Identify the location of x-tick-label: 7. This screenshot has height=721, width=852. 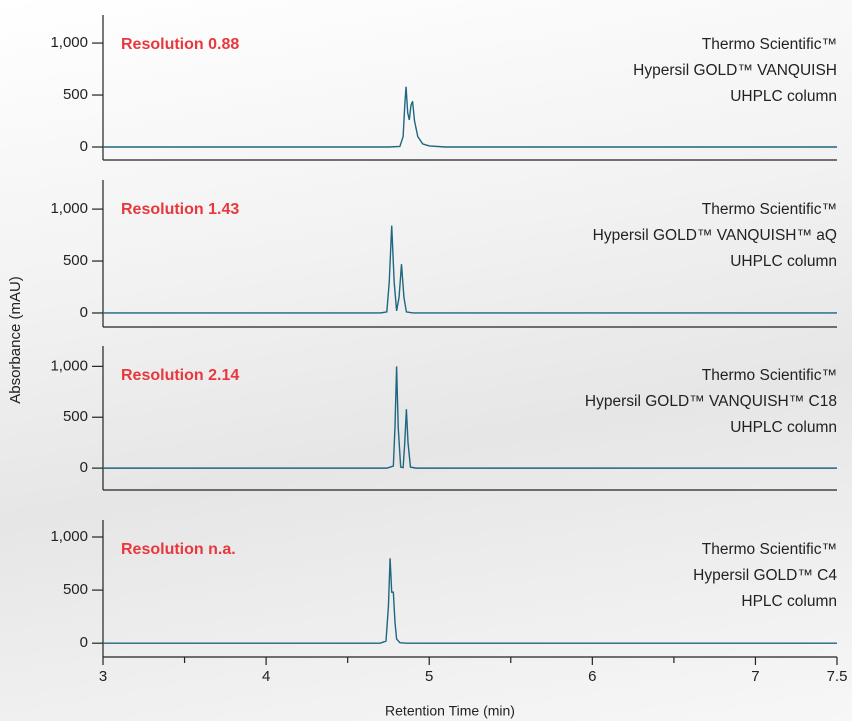
(755, 676).